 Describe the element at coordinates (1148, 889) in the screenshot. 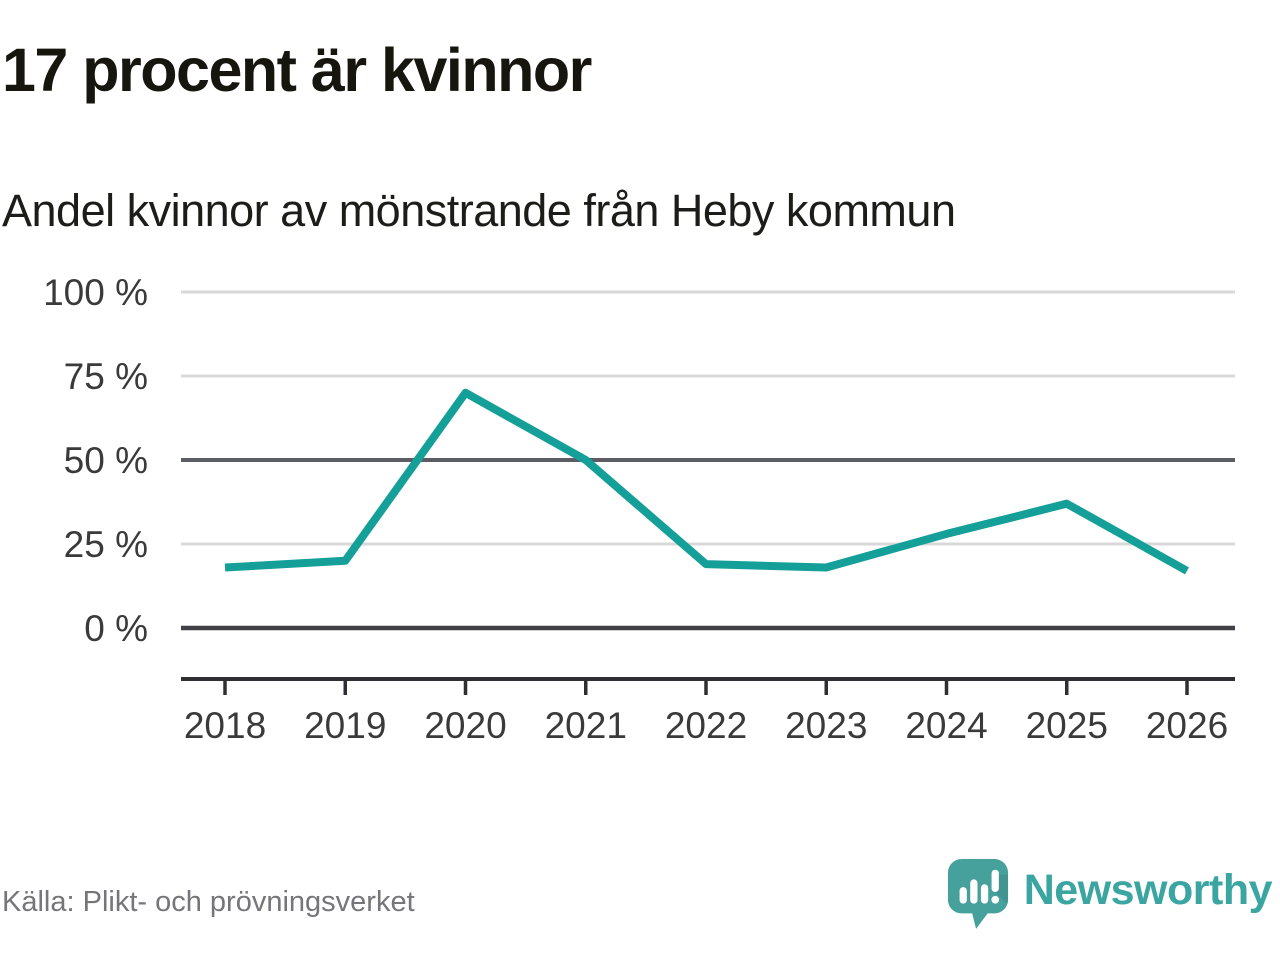

I see `brand-wordmark: Newsworthy` at that location.